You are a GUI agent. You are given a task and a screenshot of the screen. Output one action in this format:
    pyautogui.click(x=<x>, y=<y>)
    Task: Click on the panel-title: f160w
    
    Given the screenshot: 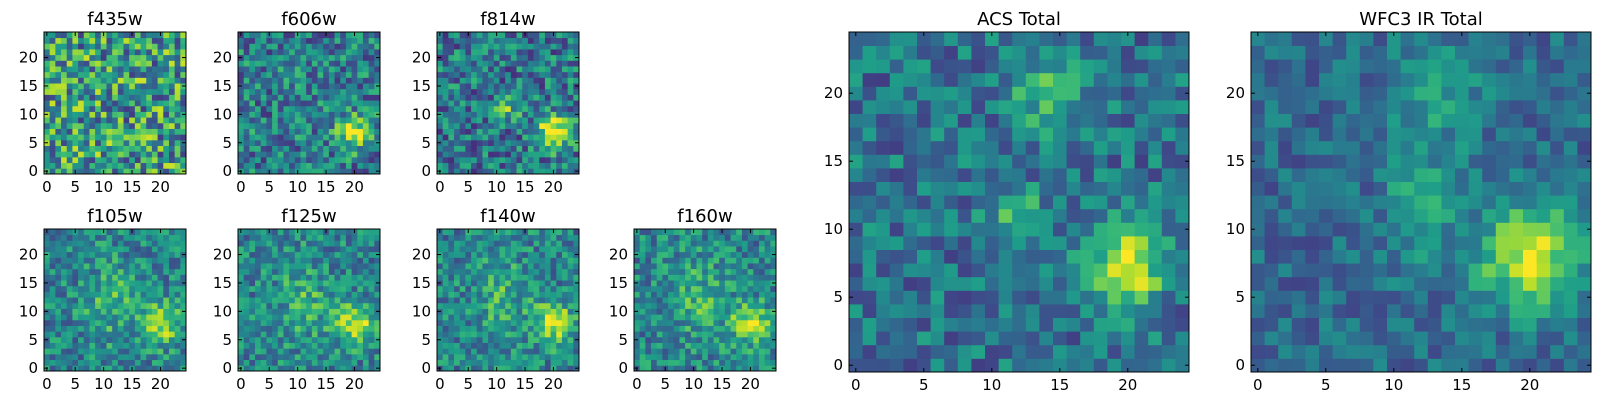 What is the action you would take?
    pyautogui.click(x=704, y=216)
    